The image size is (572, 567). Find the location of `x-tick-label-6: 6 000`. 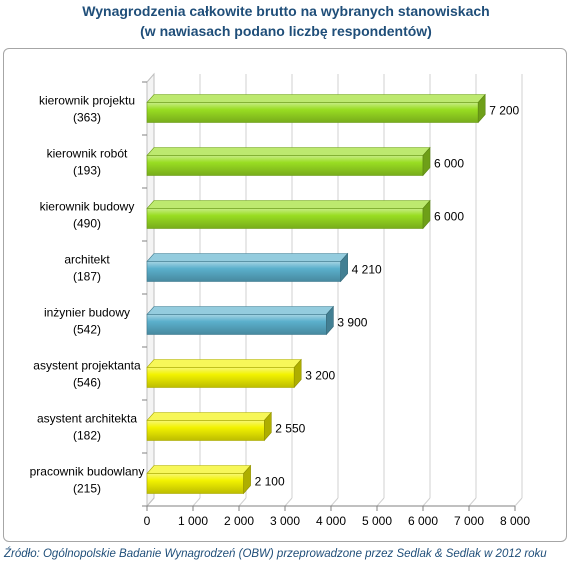

x-tick-label-6: 6 000 is located at coordinates (423, 521).